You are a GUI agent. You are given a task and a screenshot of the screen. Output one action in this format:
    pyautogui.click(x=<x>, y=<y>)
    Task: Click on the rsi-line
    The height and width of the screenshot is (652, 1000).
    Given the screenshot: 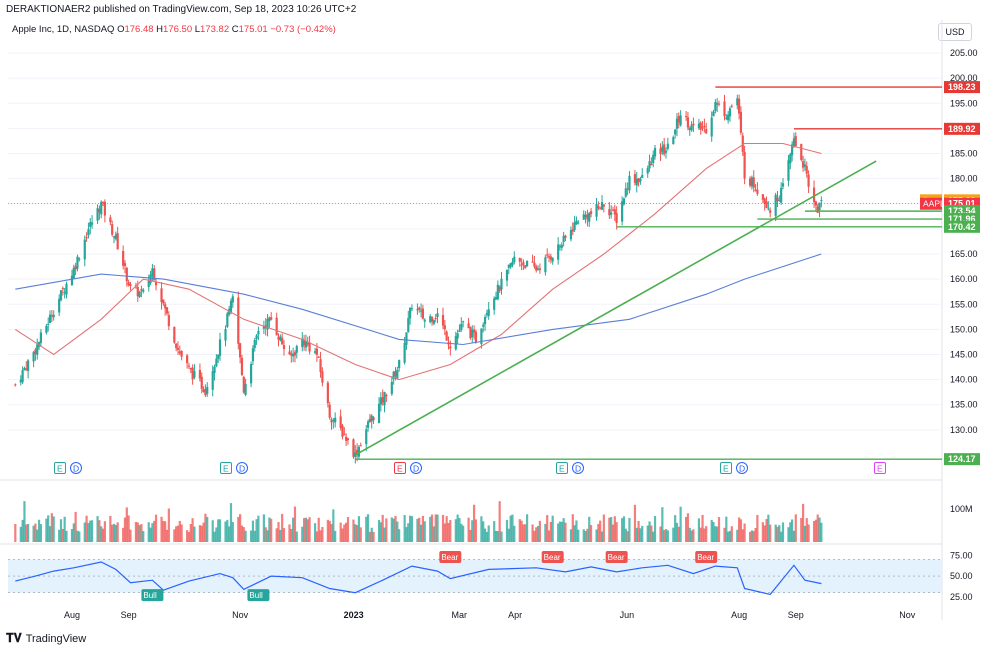 What is the action you would take?
    pyautogui.click(x=418, y=578)
    